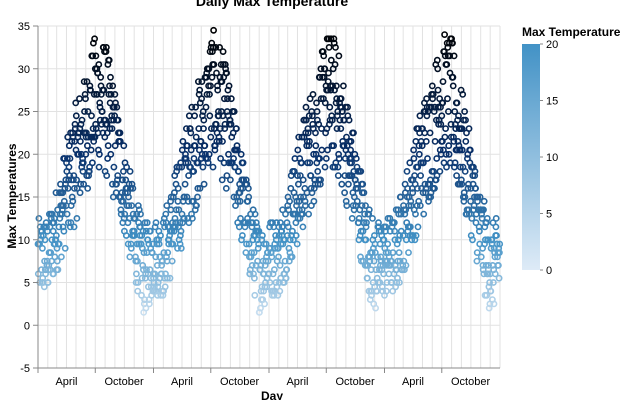  I want to click on legend-tick-label: 15, so click(552, 102).